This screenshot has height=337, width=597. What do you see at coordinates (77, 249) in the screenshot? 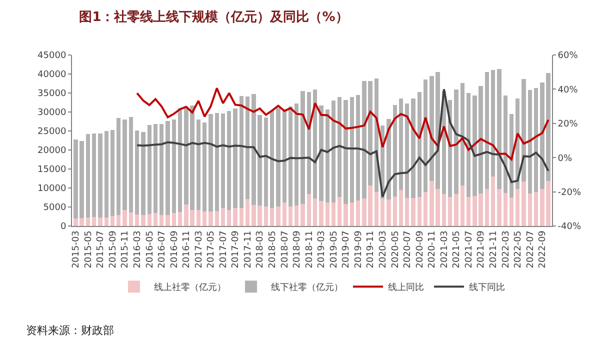
I see `x-tick-label: 2015-03` at bounding box center [77, 249].